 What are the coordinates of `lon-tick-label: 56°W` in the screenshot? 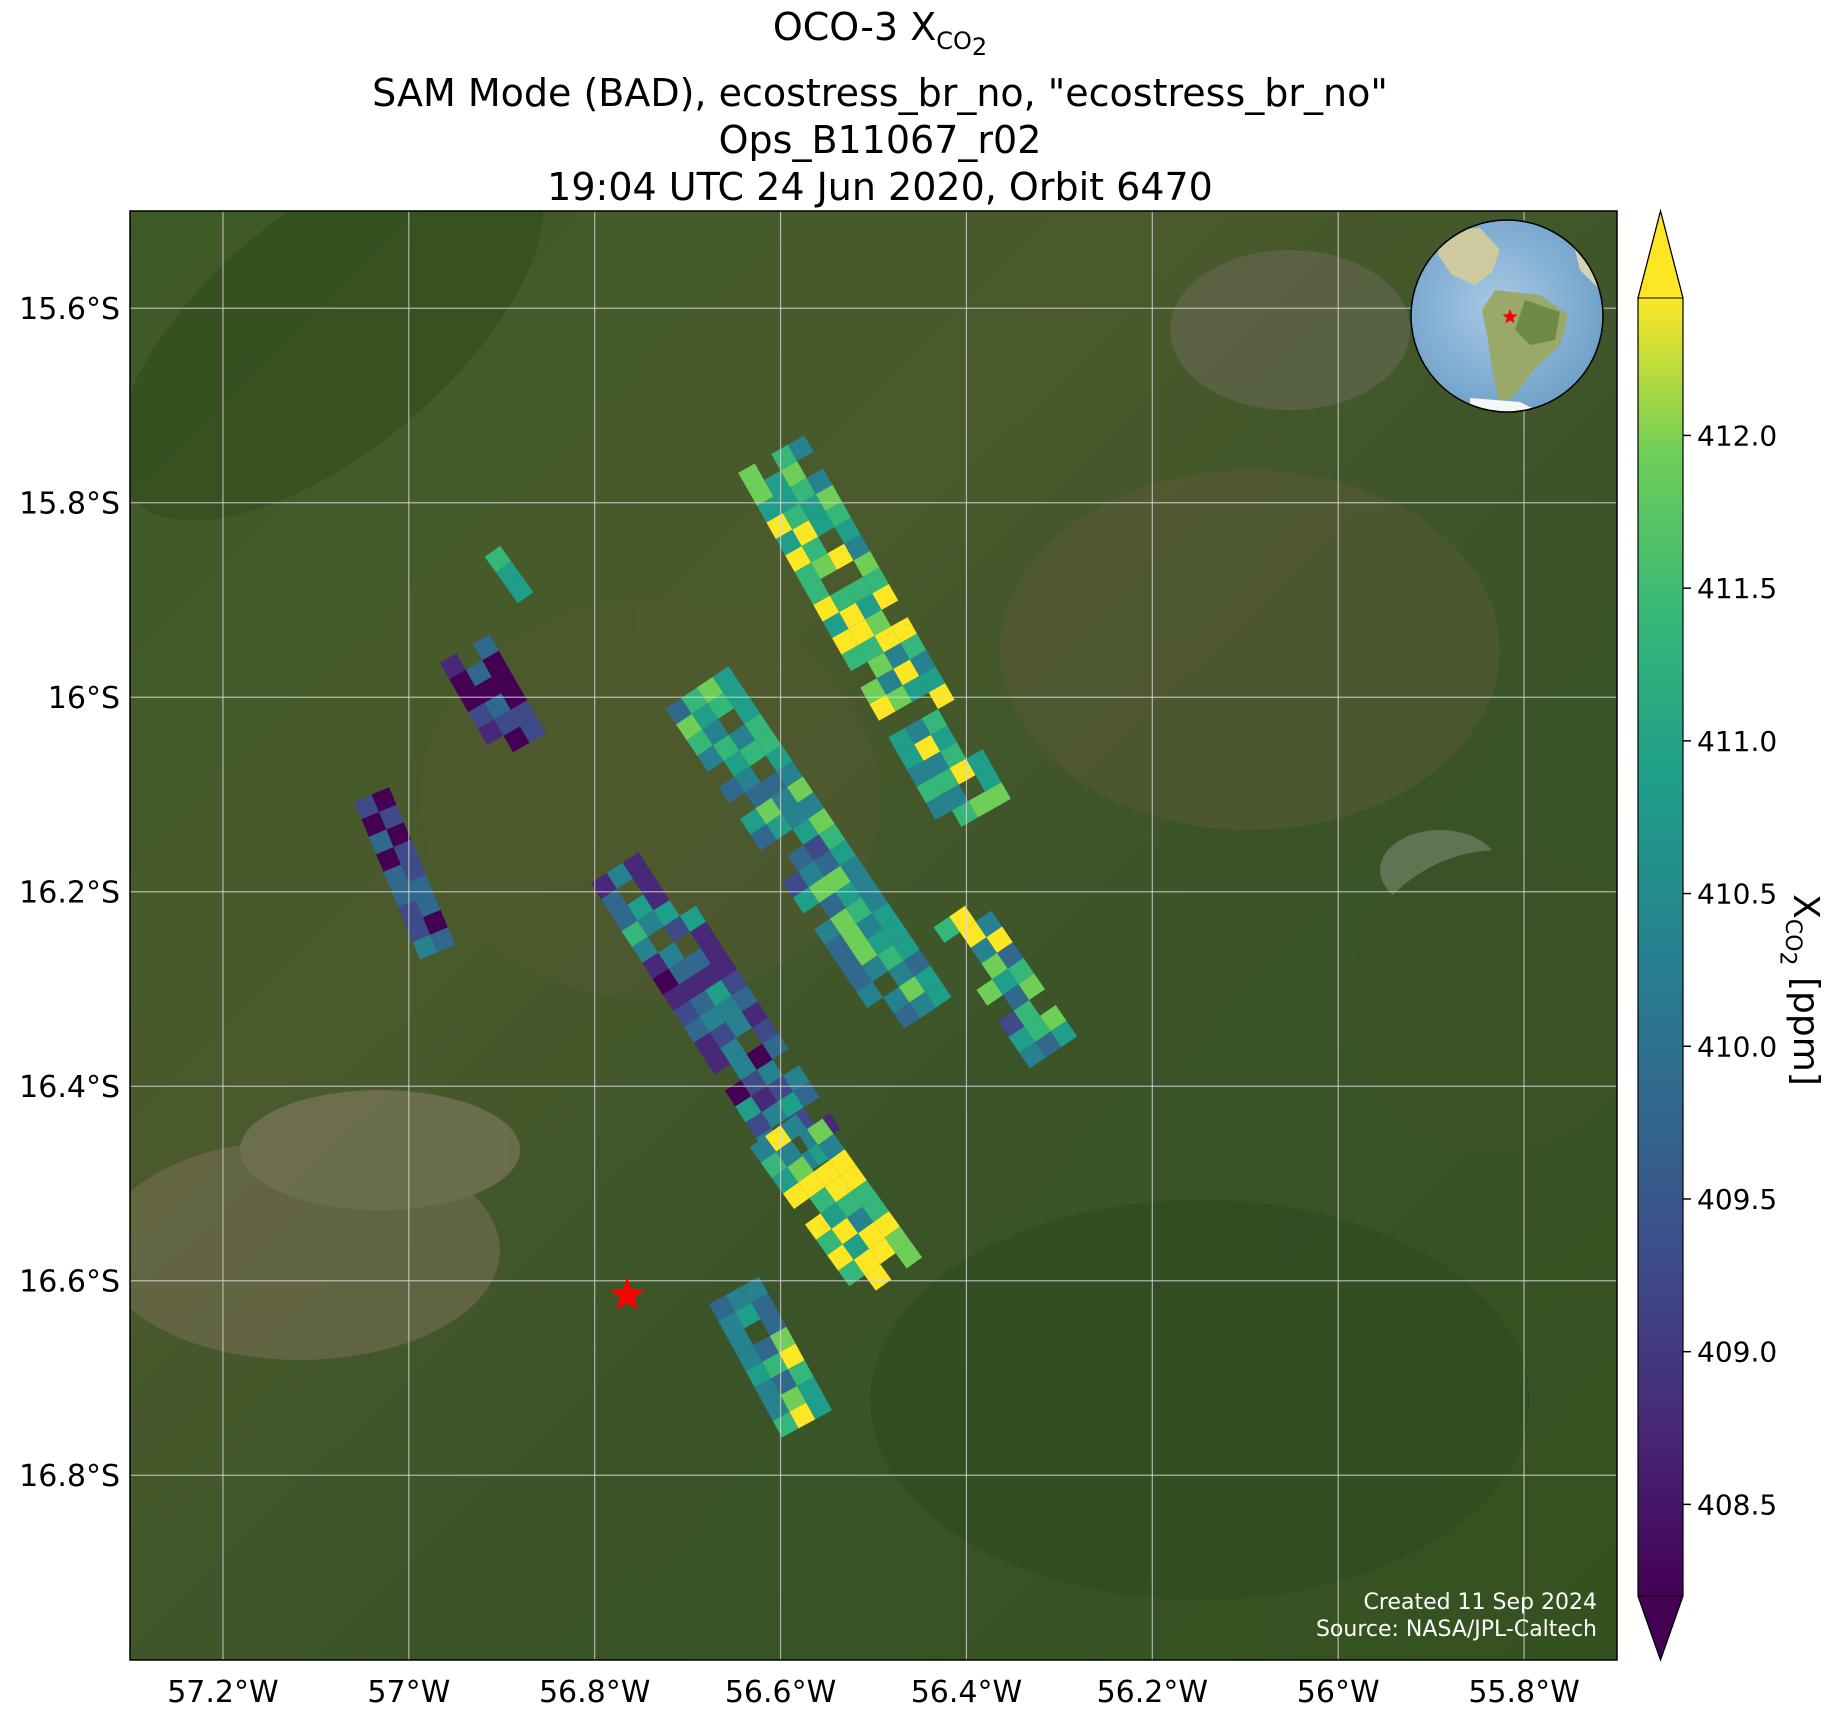 It's located at (1338, 1692).